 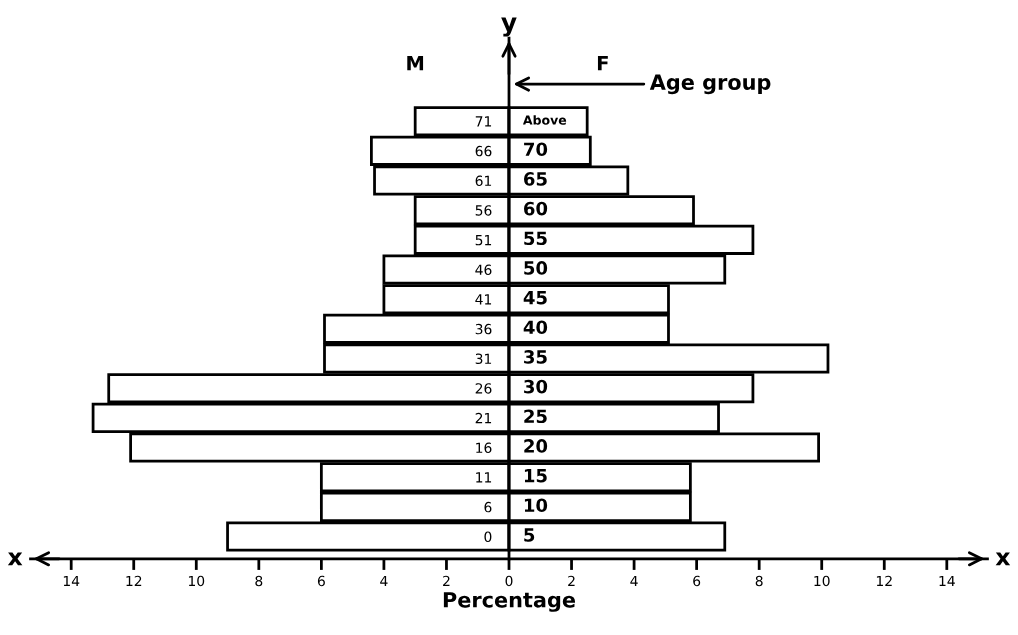 I want to click on annotation: 15, so click(x=535, y=476).